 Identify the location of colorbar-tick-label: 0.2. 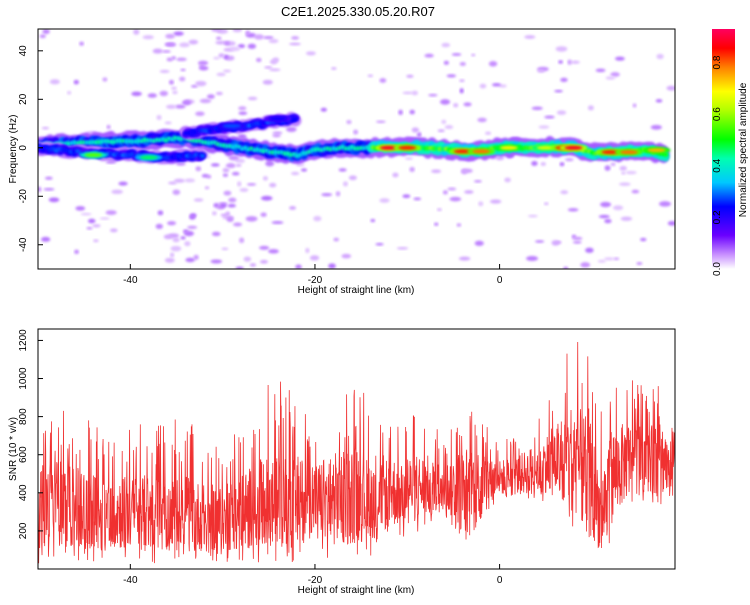
(717, 217).